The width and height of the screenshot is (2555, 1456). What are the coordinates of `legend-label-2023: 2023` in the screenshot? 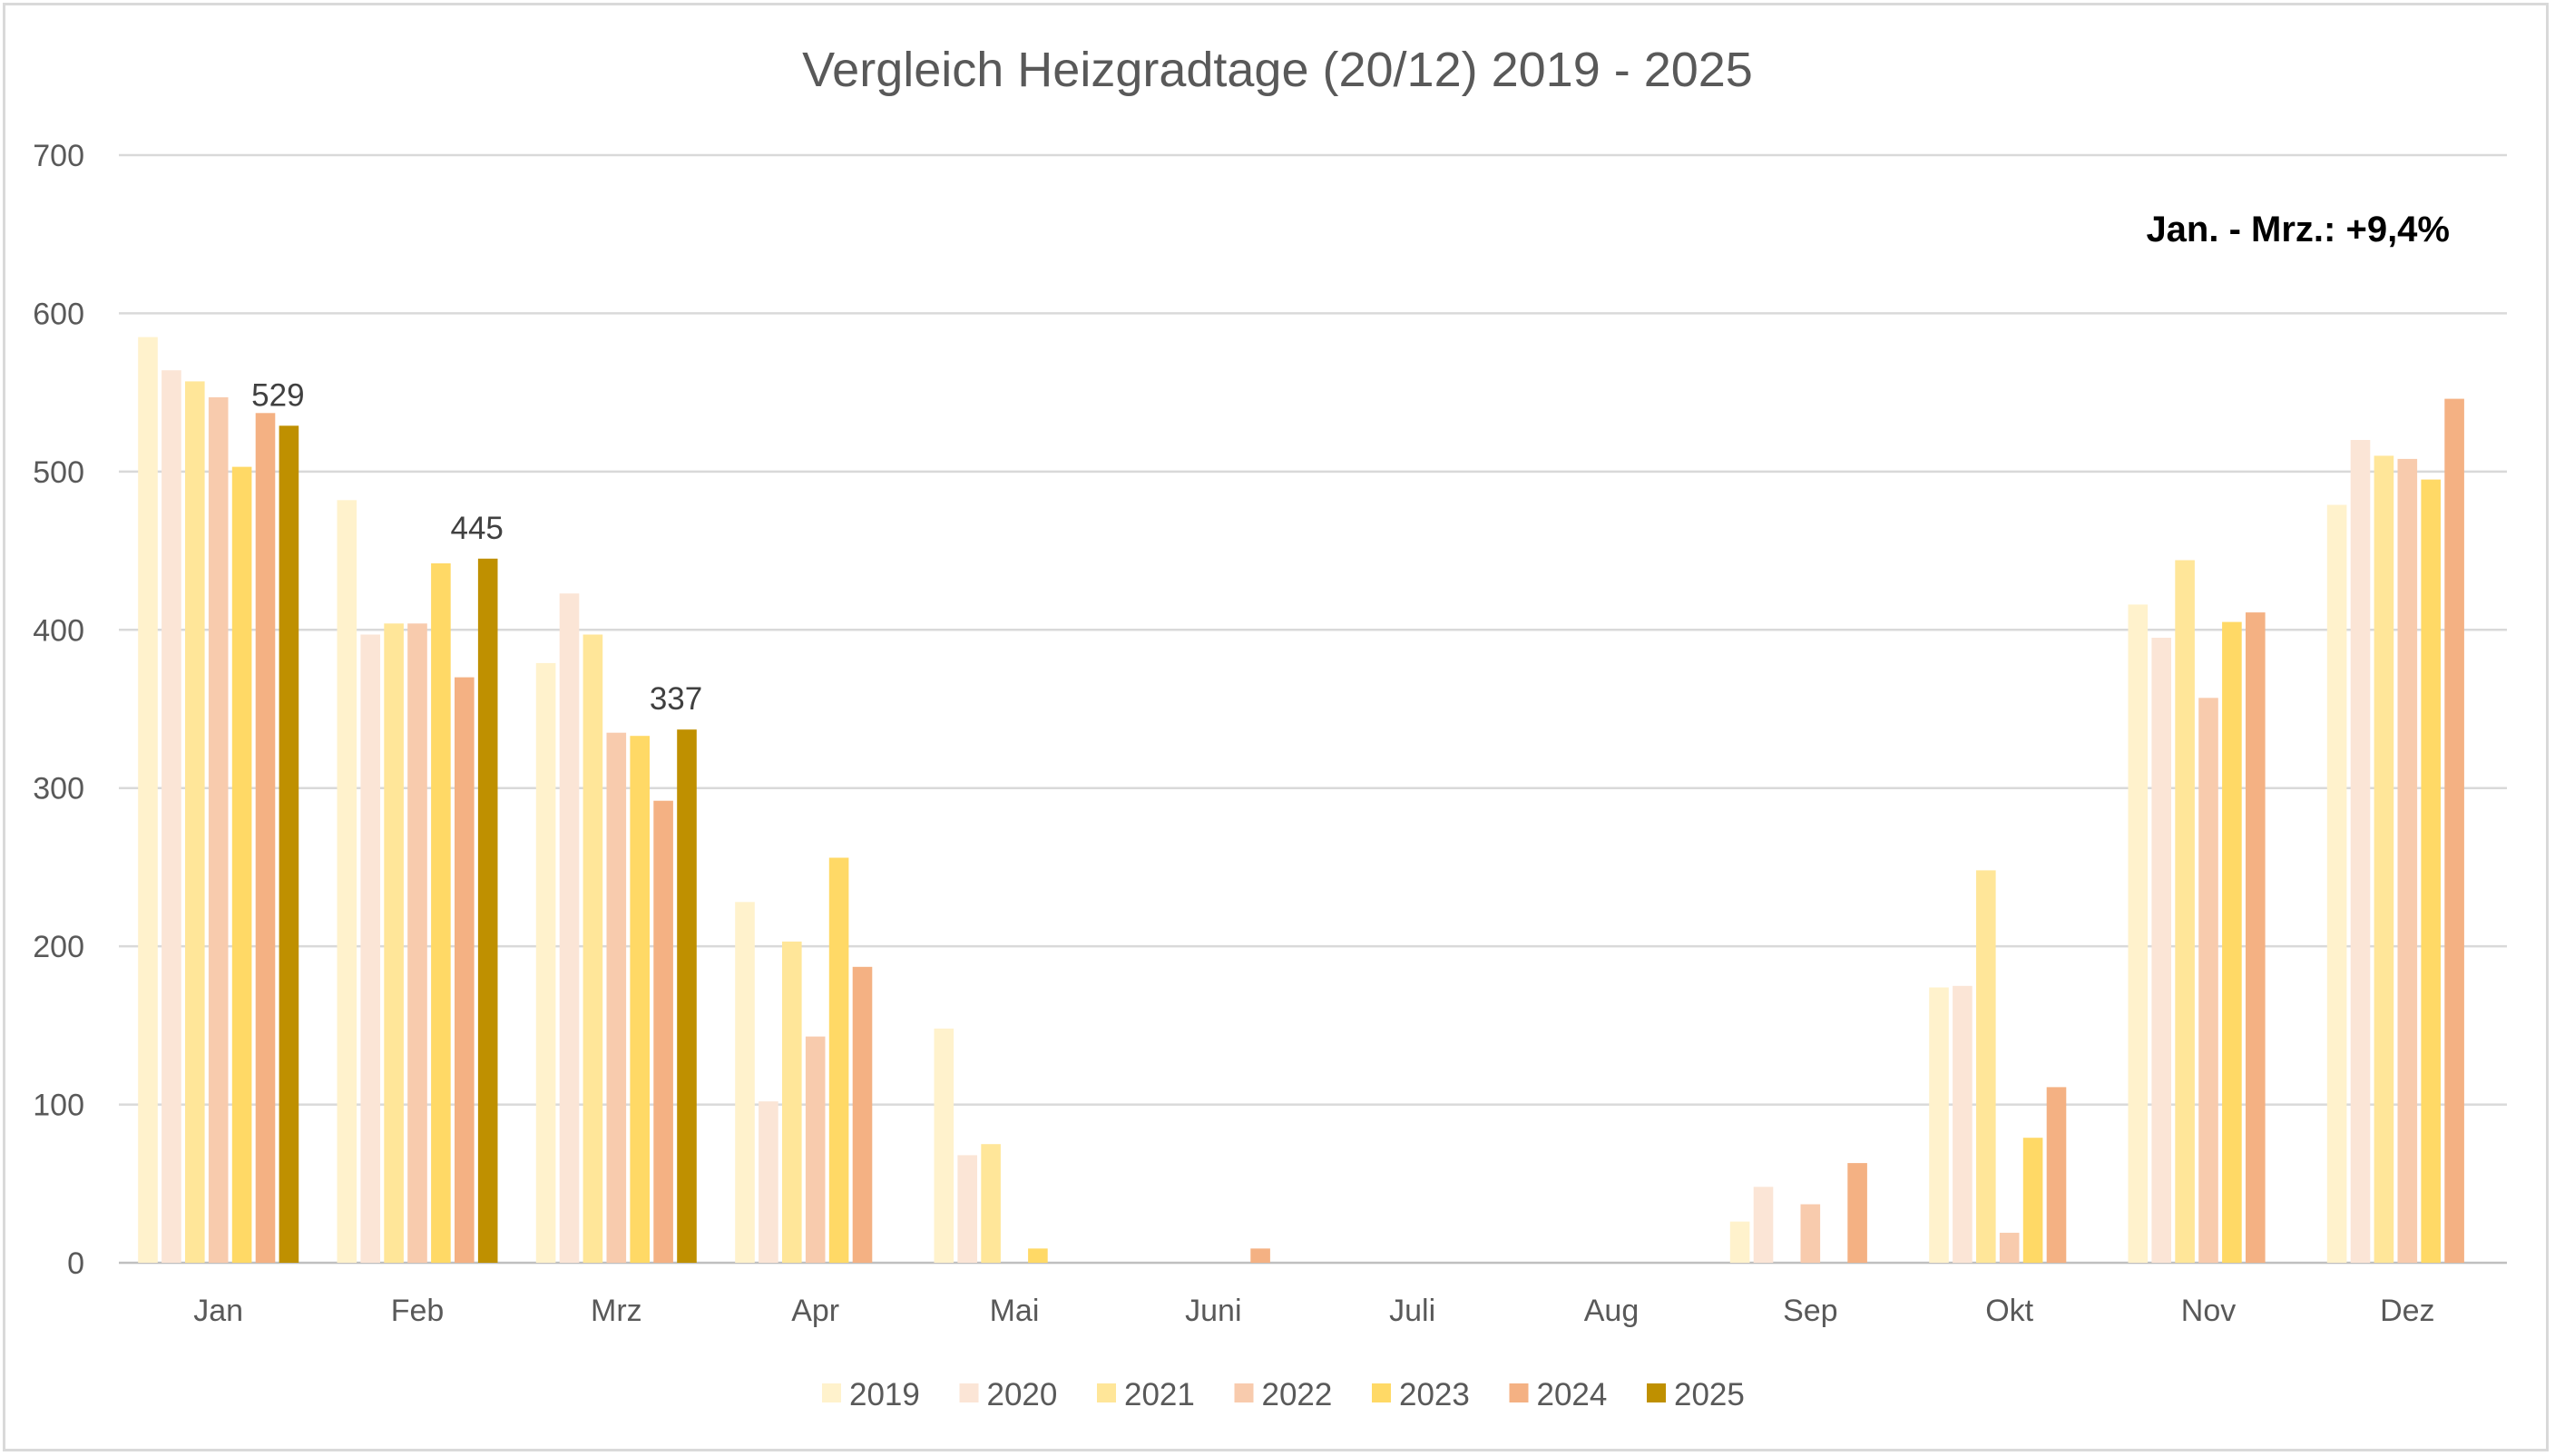 It's located at (1435, 1395).